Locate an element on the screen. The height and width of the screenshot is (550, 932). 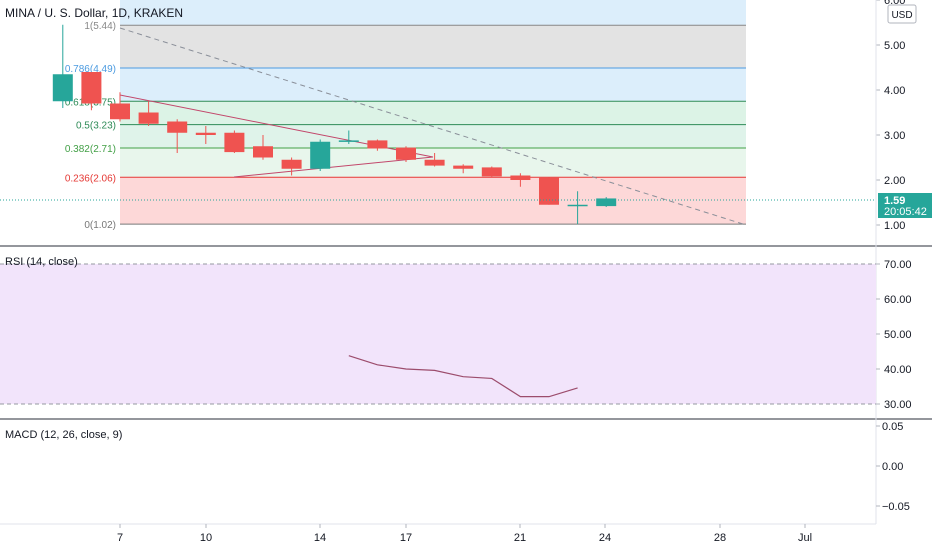
currency-badge-label: USD is located at coordinates (901, 15).